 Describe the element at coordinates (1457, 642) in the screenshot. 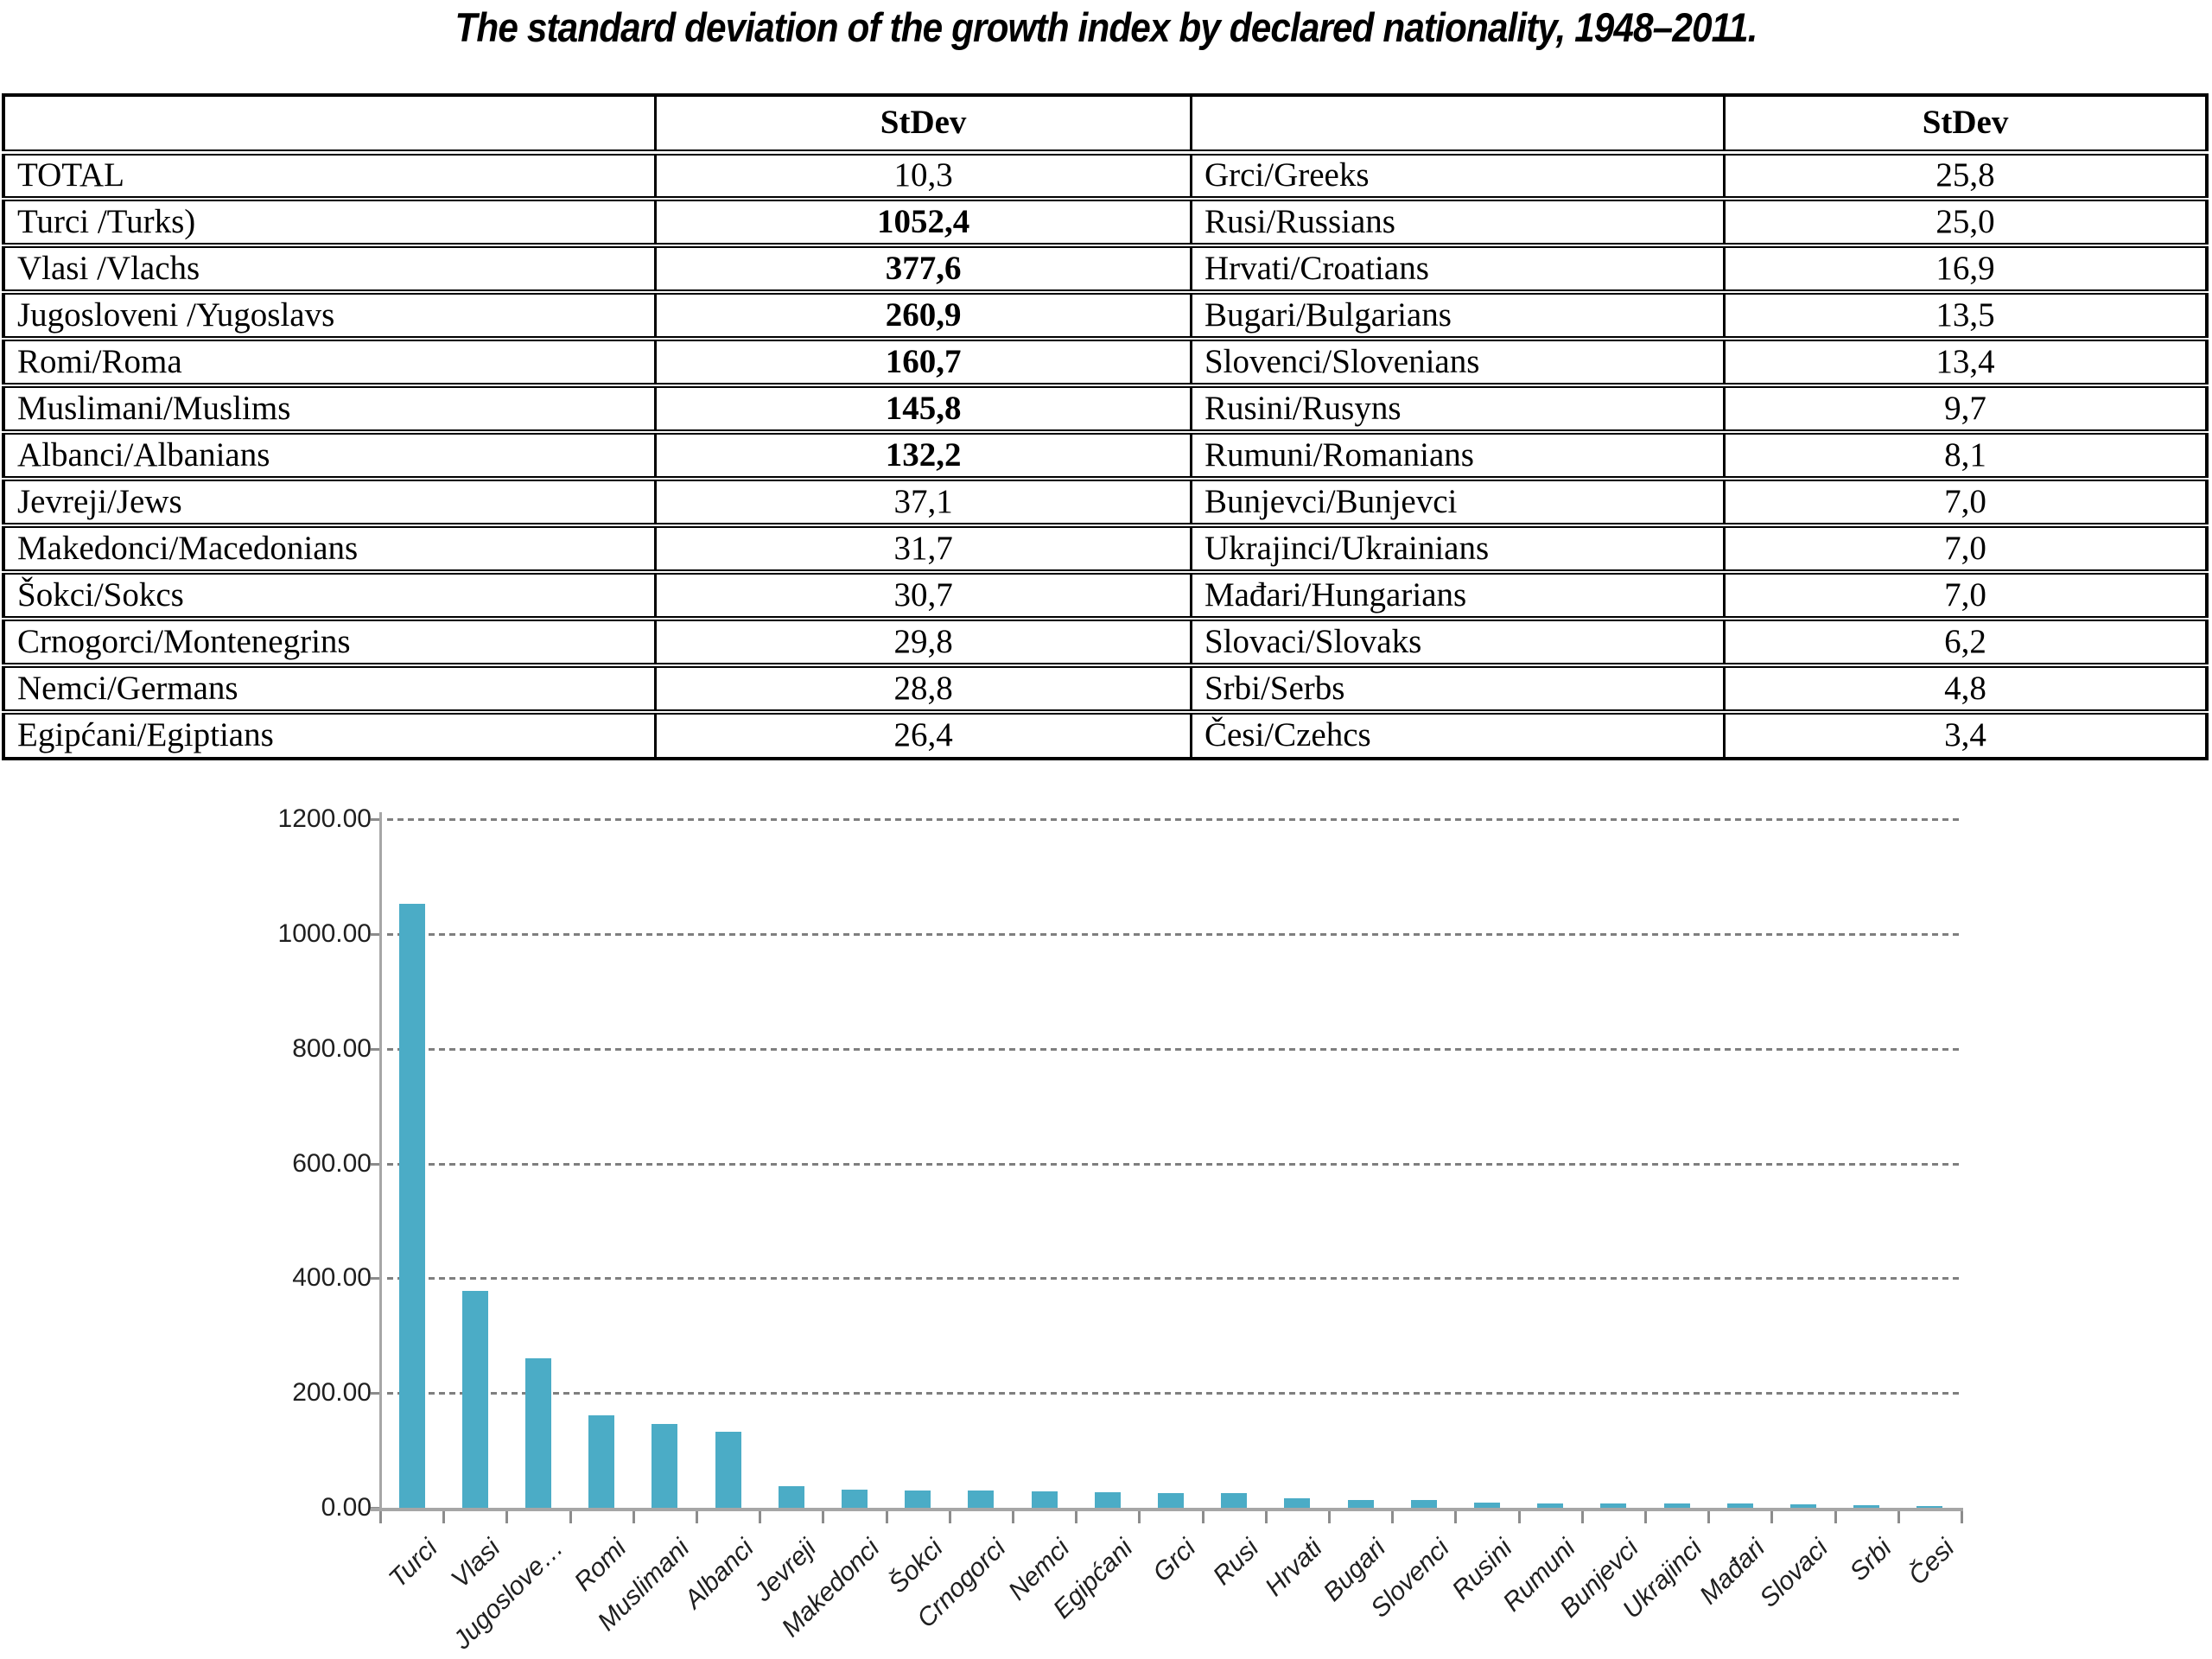

I see `nationality-cell: Slovaci/Slovaks` at that location.